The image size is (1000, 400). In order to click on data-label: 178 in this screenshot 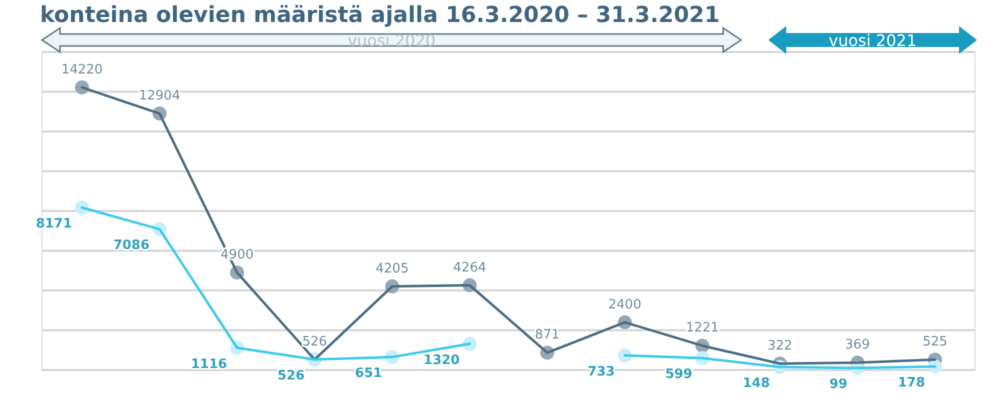, I will do `click(911, 382)`.